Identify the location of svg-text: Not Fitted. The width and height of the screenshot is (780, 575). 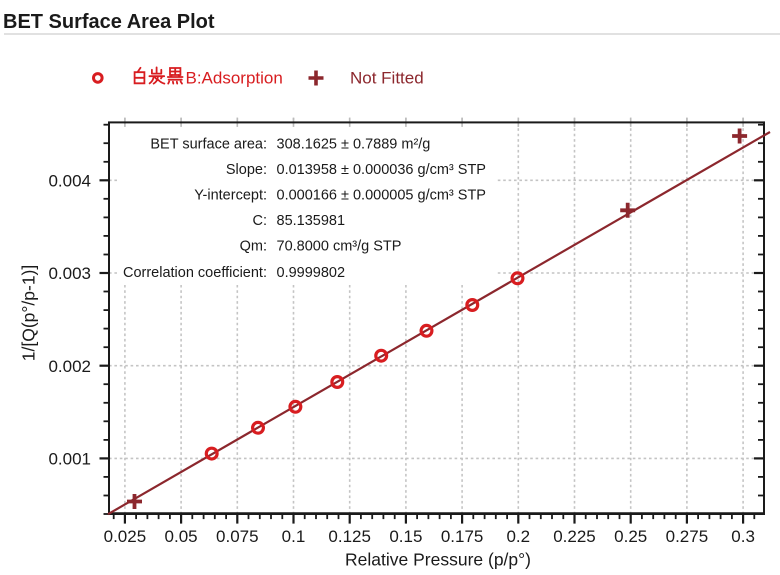
(387, 78).